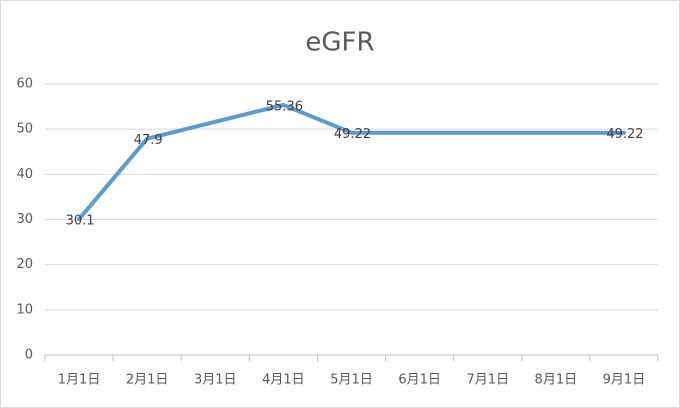  I want to click on x-tick-label: 8月1日, so click(556, 380).